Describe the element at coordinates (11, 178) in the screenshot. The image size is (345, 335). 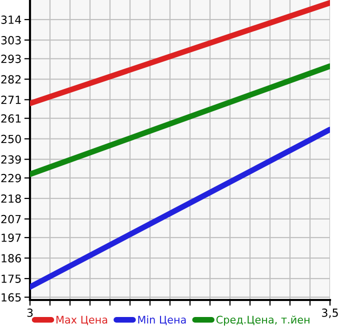
I see `y-tick-label: 229` at that location.